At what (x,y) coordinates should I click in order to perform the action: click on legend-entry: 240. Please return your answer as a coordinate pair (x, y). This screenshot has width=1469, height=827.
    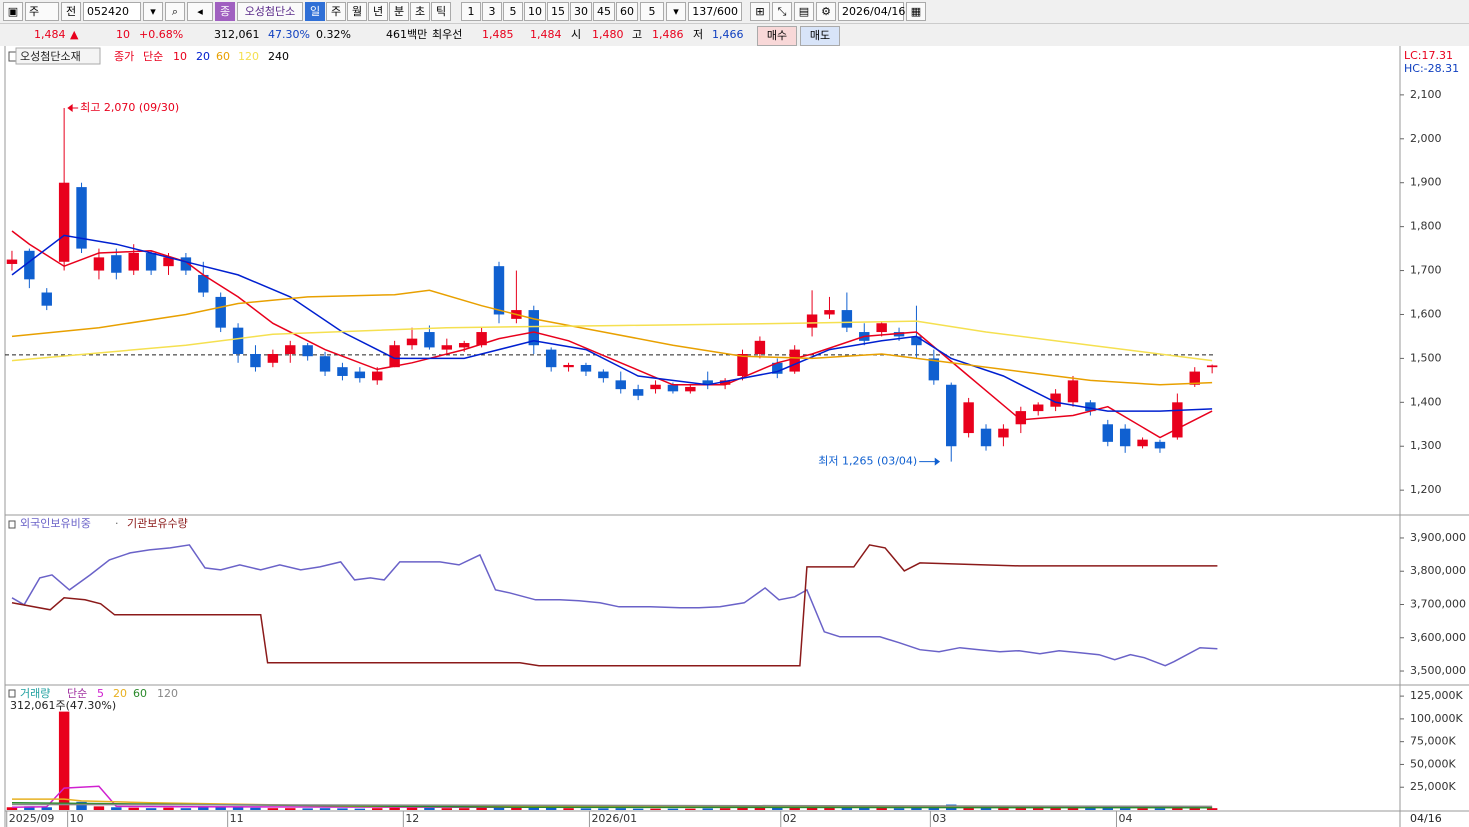
    Looking at the image, I should click on (278, 56).